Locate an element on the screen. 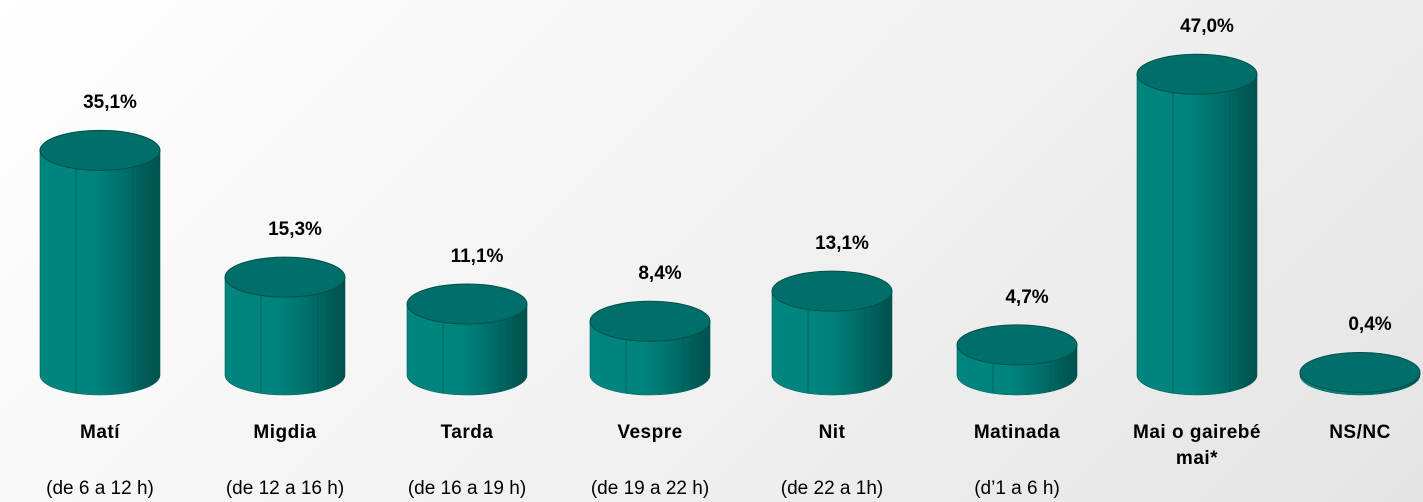  value-label: 13,1% is located at coordinates (842, 244).